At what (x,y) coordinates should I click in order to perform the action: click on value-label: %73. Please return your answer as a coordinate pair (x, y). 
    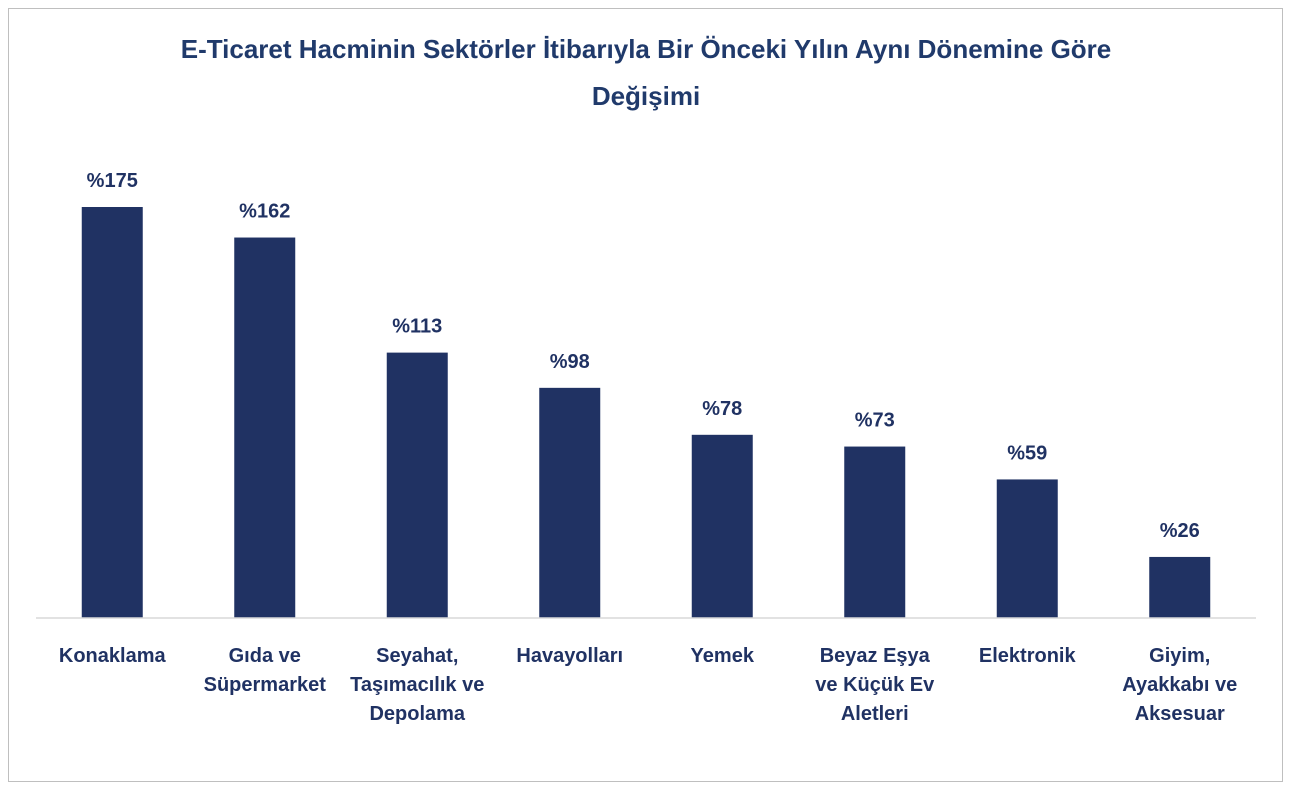
    Looking at the image, I should click on (875, 421).